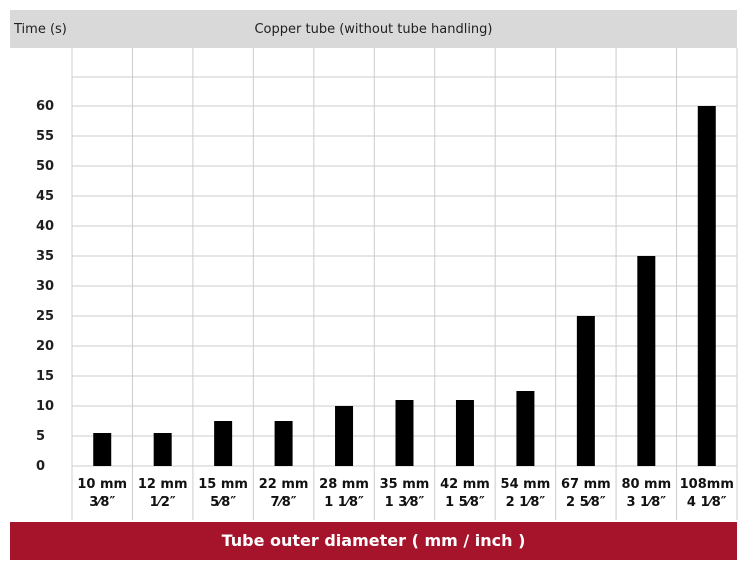 This screenshot has height=569, width=747. What do you see at coordinates (102, 502) in the screenshot?
I see `x-tick-inch: 3⁄8″` at bounding box center [102, 502].